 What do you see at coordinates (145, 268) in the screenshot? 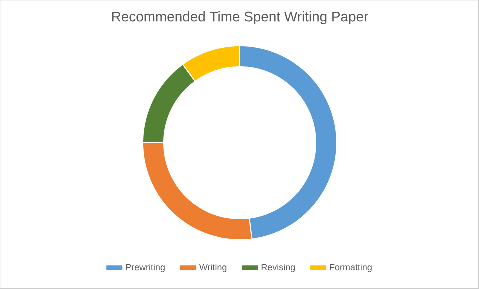
I see `legend-label: Prewriting` at bounding box center [145, 268].